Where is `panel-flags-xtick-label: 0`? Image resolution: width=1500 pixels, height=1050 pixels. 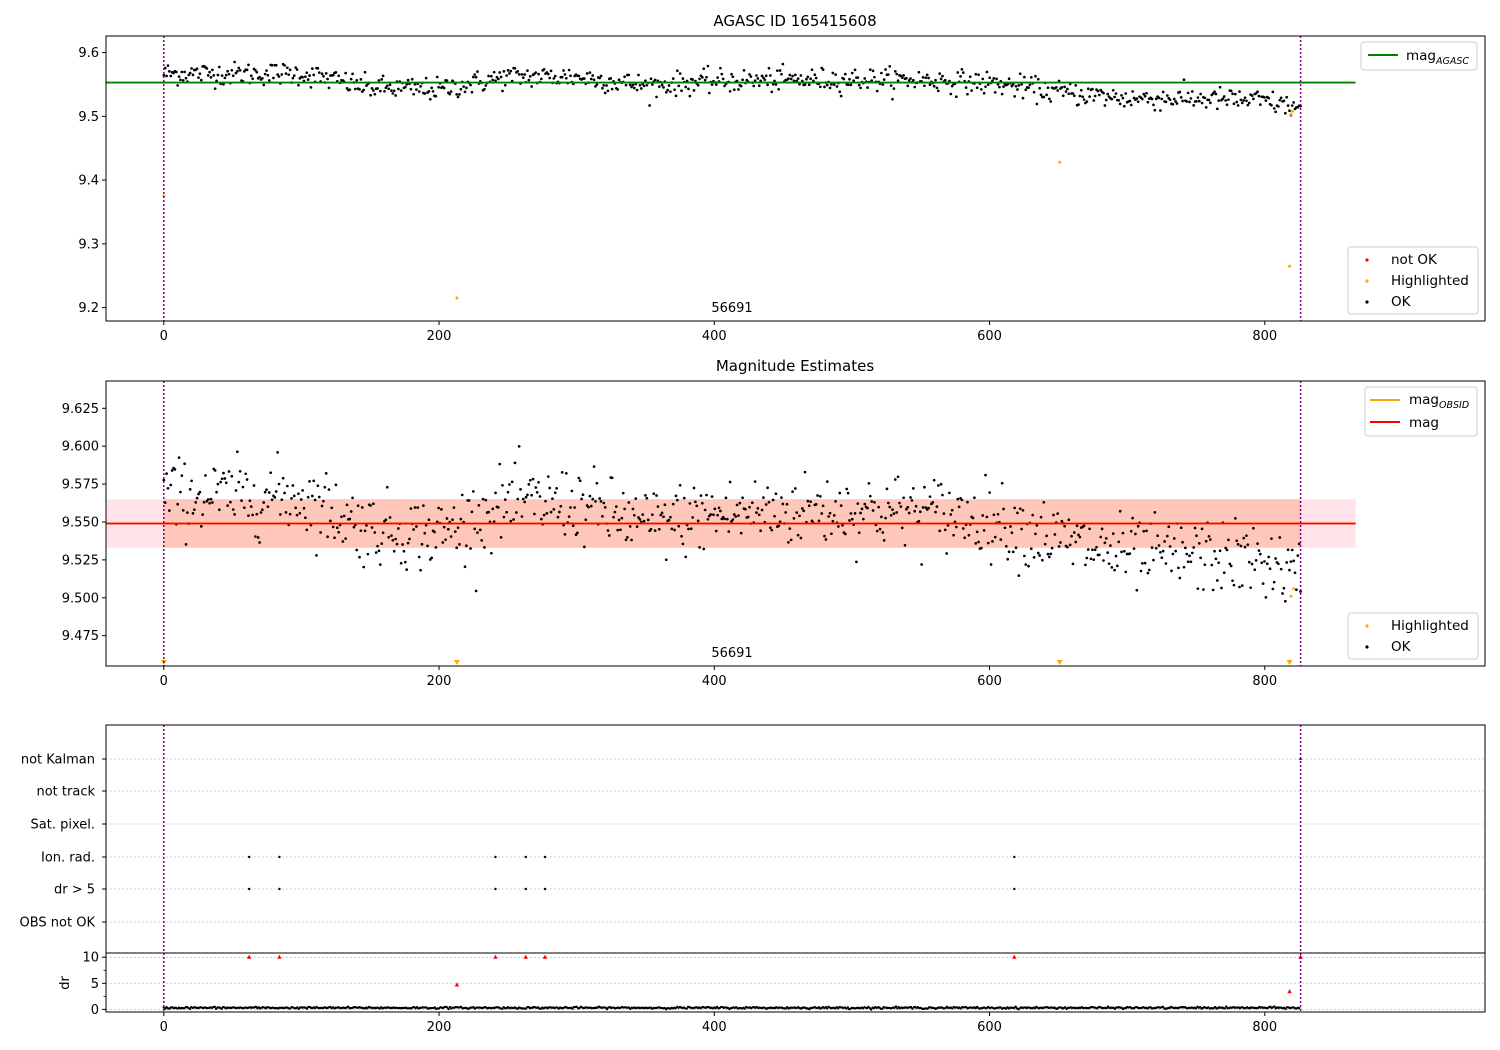
panel-flags-xtick-label: 0 is located at coordinates (164, 1027).